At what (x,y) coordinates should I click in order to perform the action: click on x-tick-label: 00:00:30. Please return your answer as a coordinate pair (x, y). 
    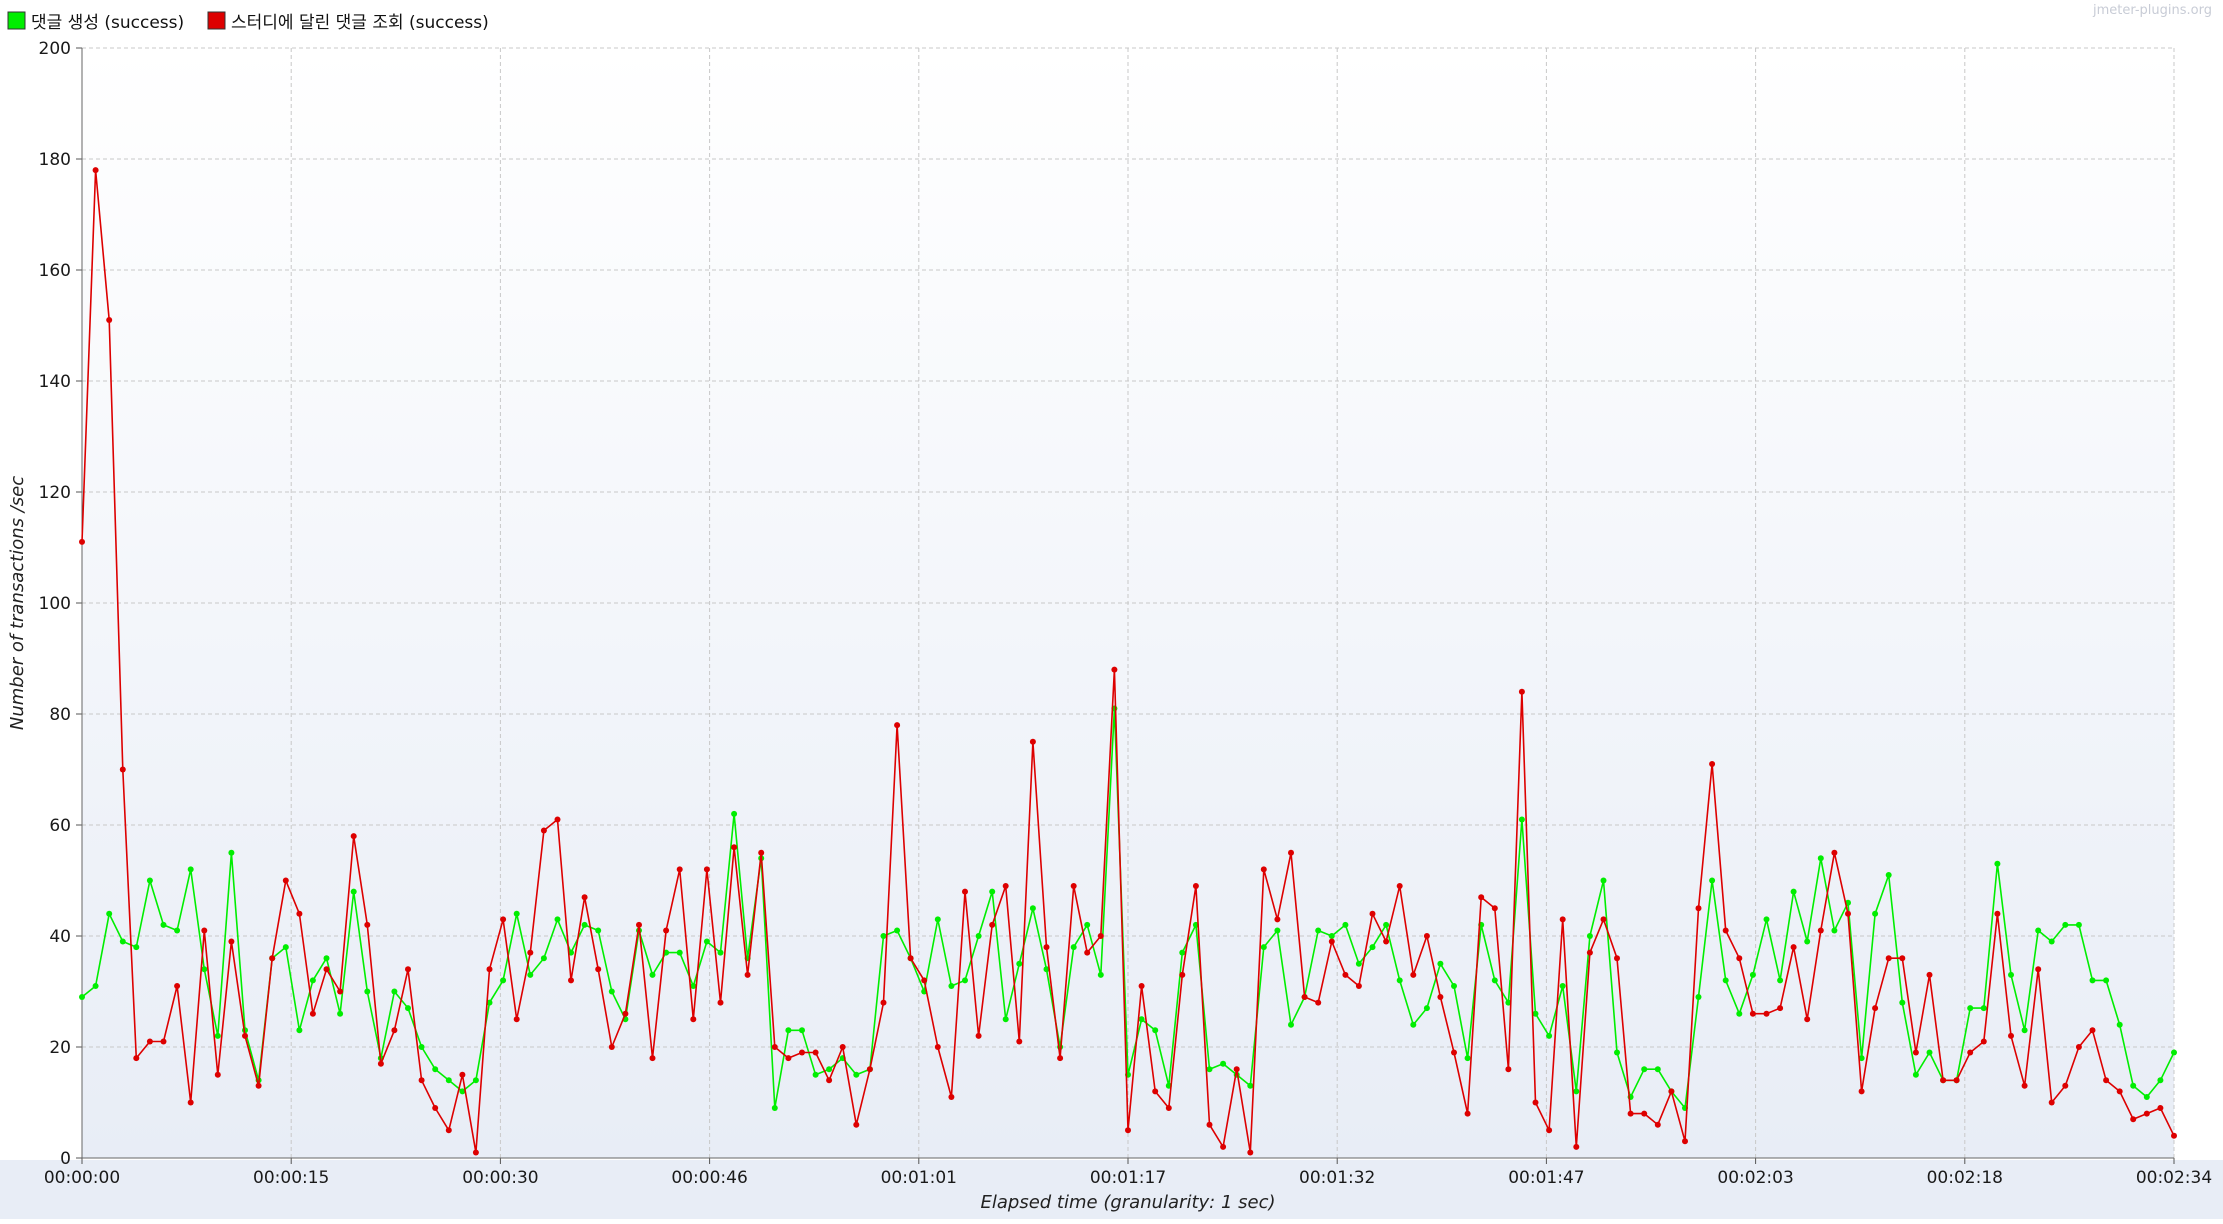
    Looking at the image, I should click on (500, 1178).